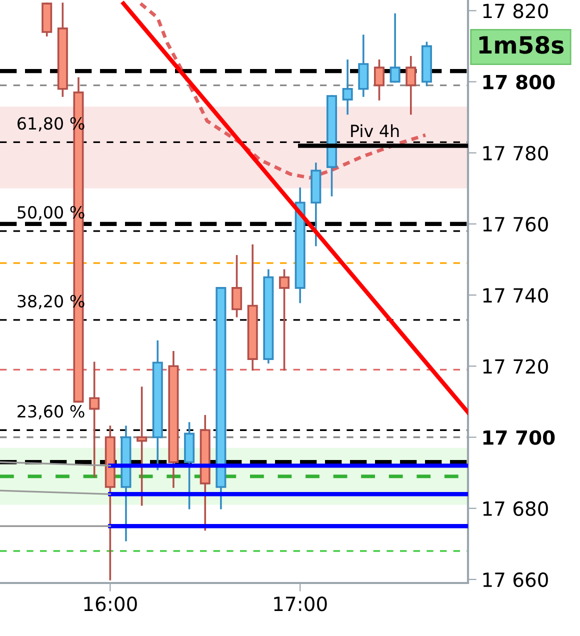  I want to click on y-tick-label: 17 700, so click(519, 437).